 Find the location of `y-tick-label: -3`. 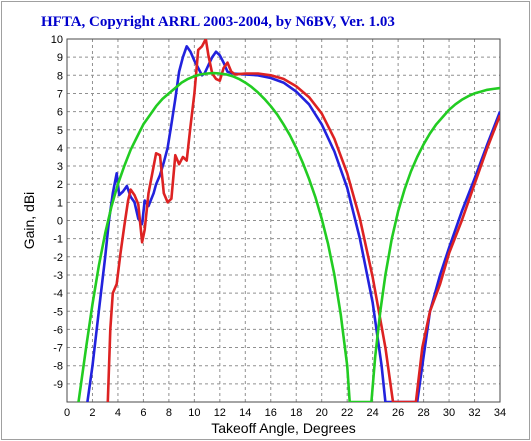

y-tick-label: -3 is located at coordinates (58, 276).